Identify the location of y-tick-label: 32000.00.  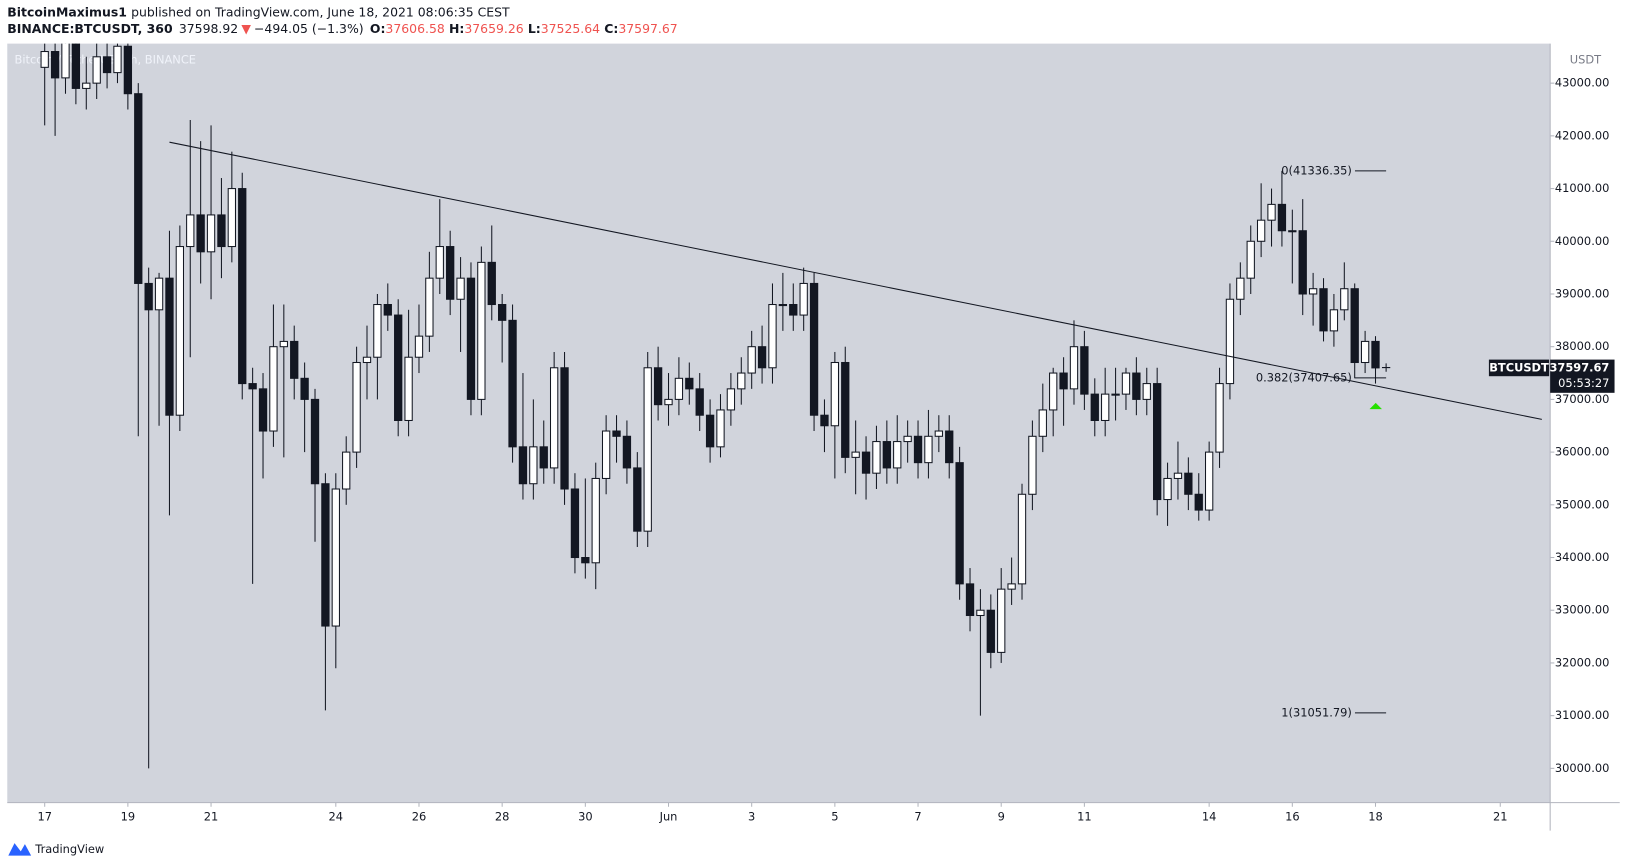
(1582, 662).